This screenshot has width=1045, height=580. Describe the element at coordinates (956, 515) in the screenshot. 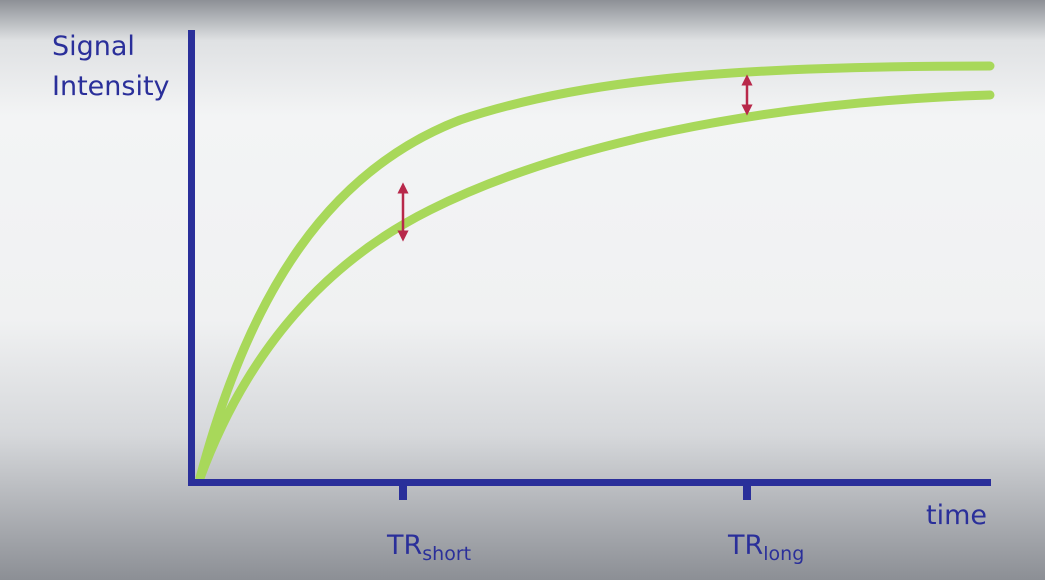

I see `x-axis-label: time` at that location.